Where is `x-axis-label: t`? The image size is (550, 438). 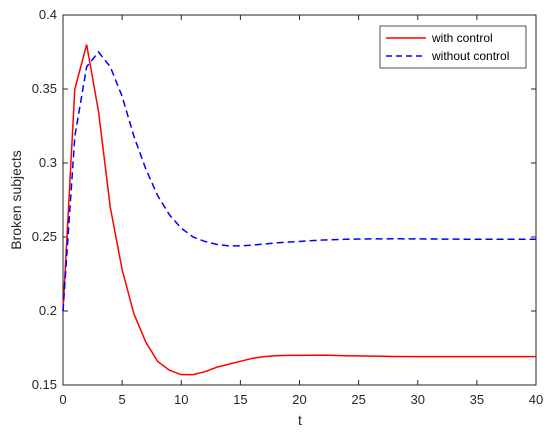 x-axis-label: t is located at coordinates (300, 420).